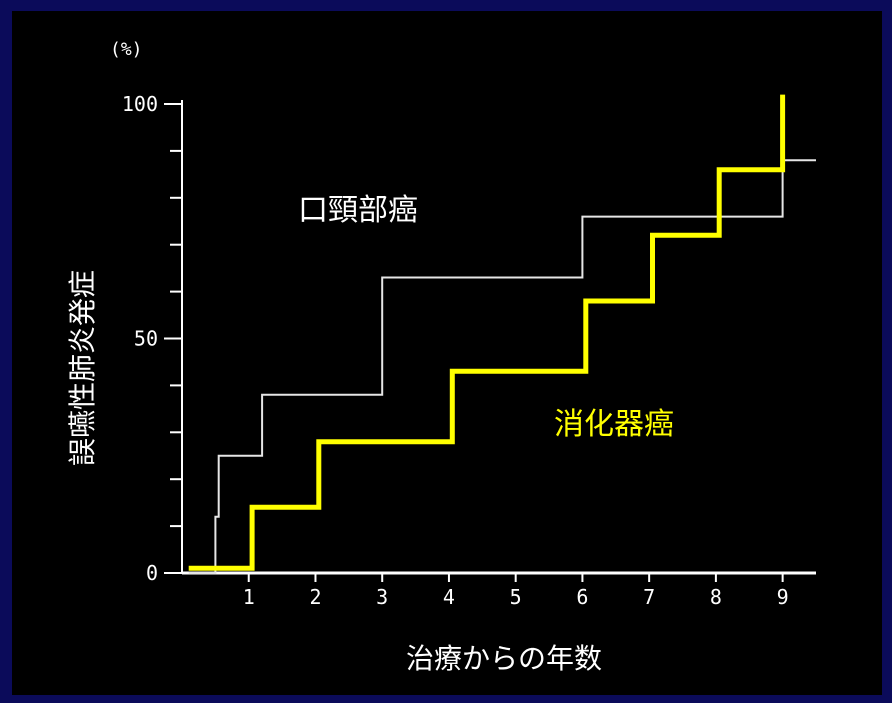 The width and height of the screenshot is (892, 703). Describe the element at coordinates (614, 424) in the screenshot. I see `series-label-digestive: 消化器癌` at that location.